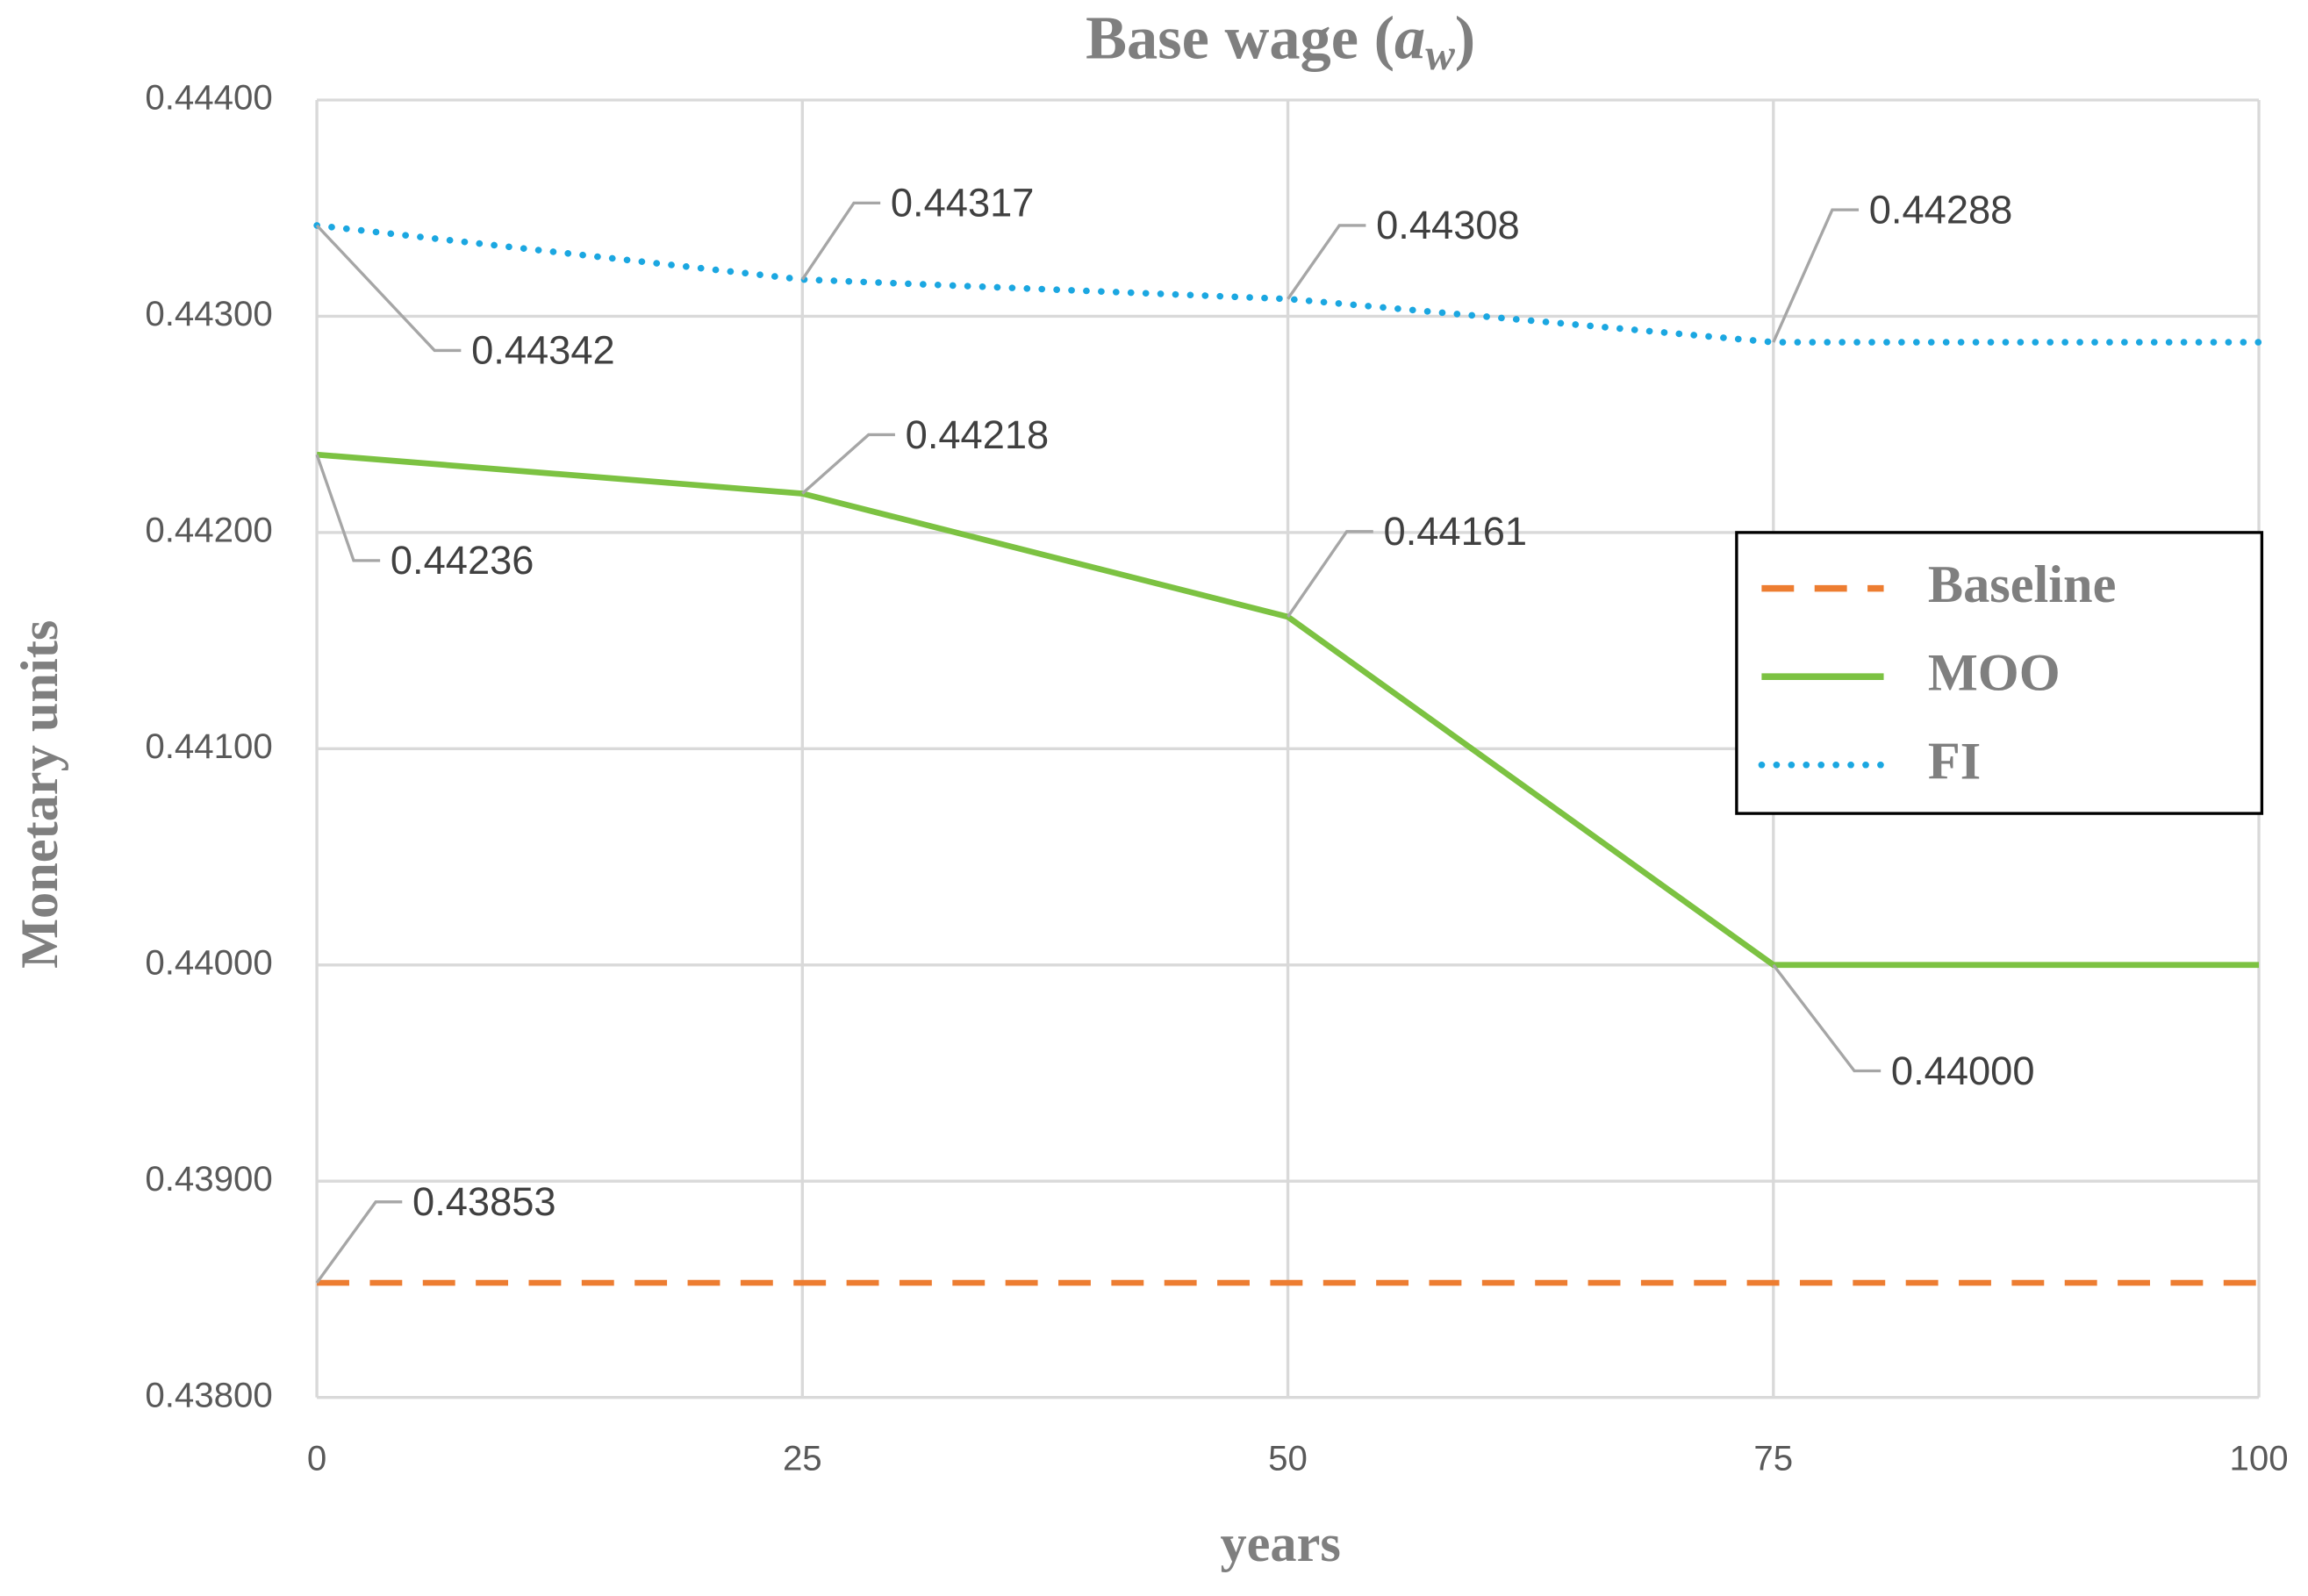 The width and height of the screenshot is (2308, 1596). Describe the element at coordinates (1963, 1070) in the screenshot. I see `data-label: 0.44000` at that location.